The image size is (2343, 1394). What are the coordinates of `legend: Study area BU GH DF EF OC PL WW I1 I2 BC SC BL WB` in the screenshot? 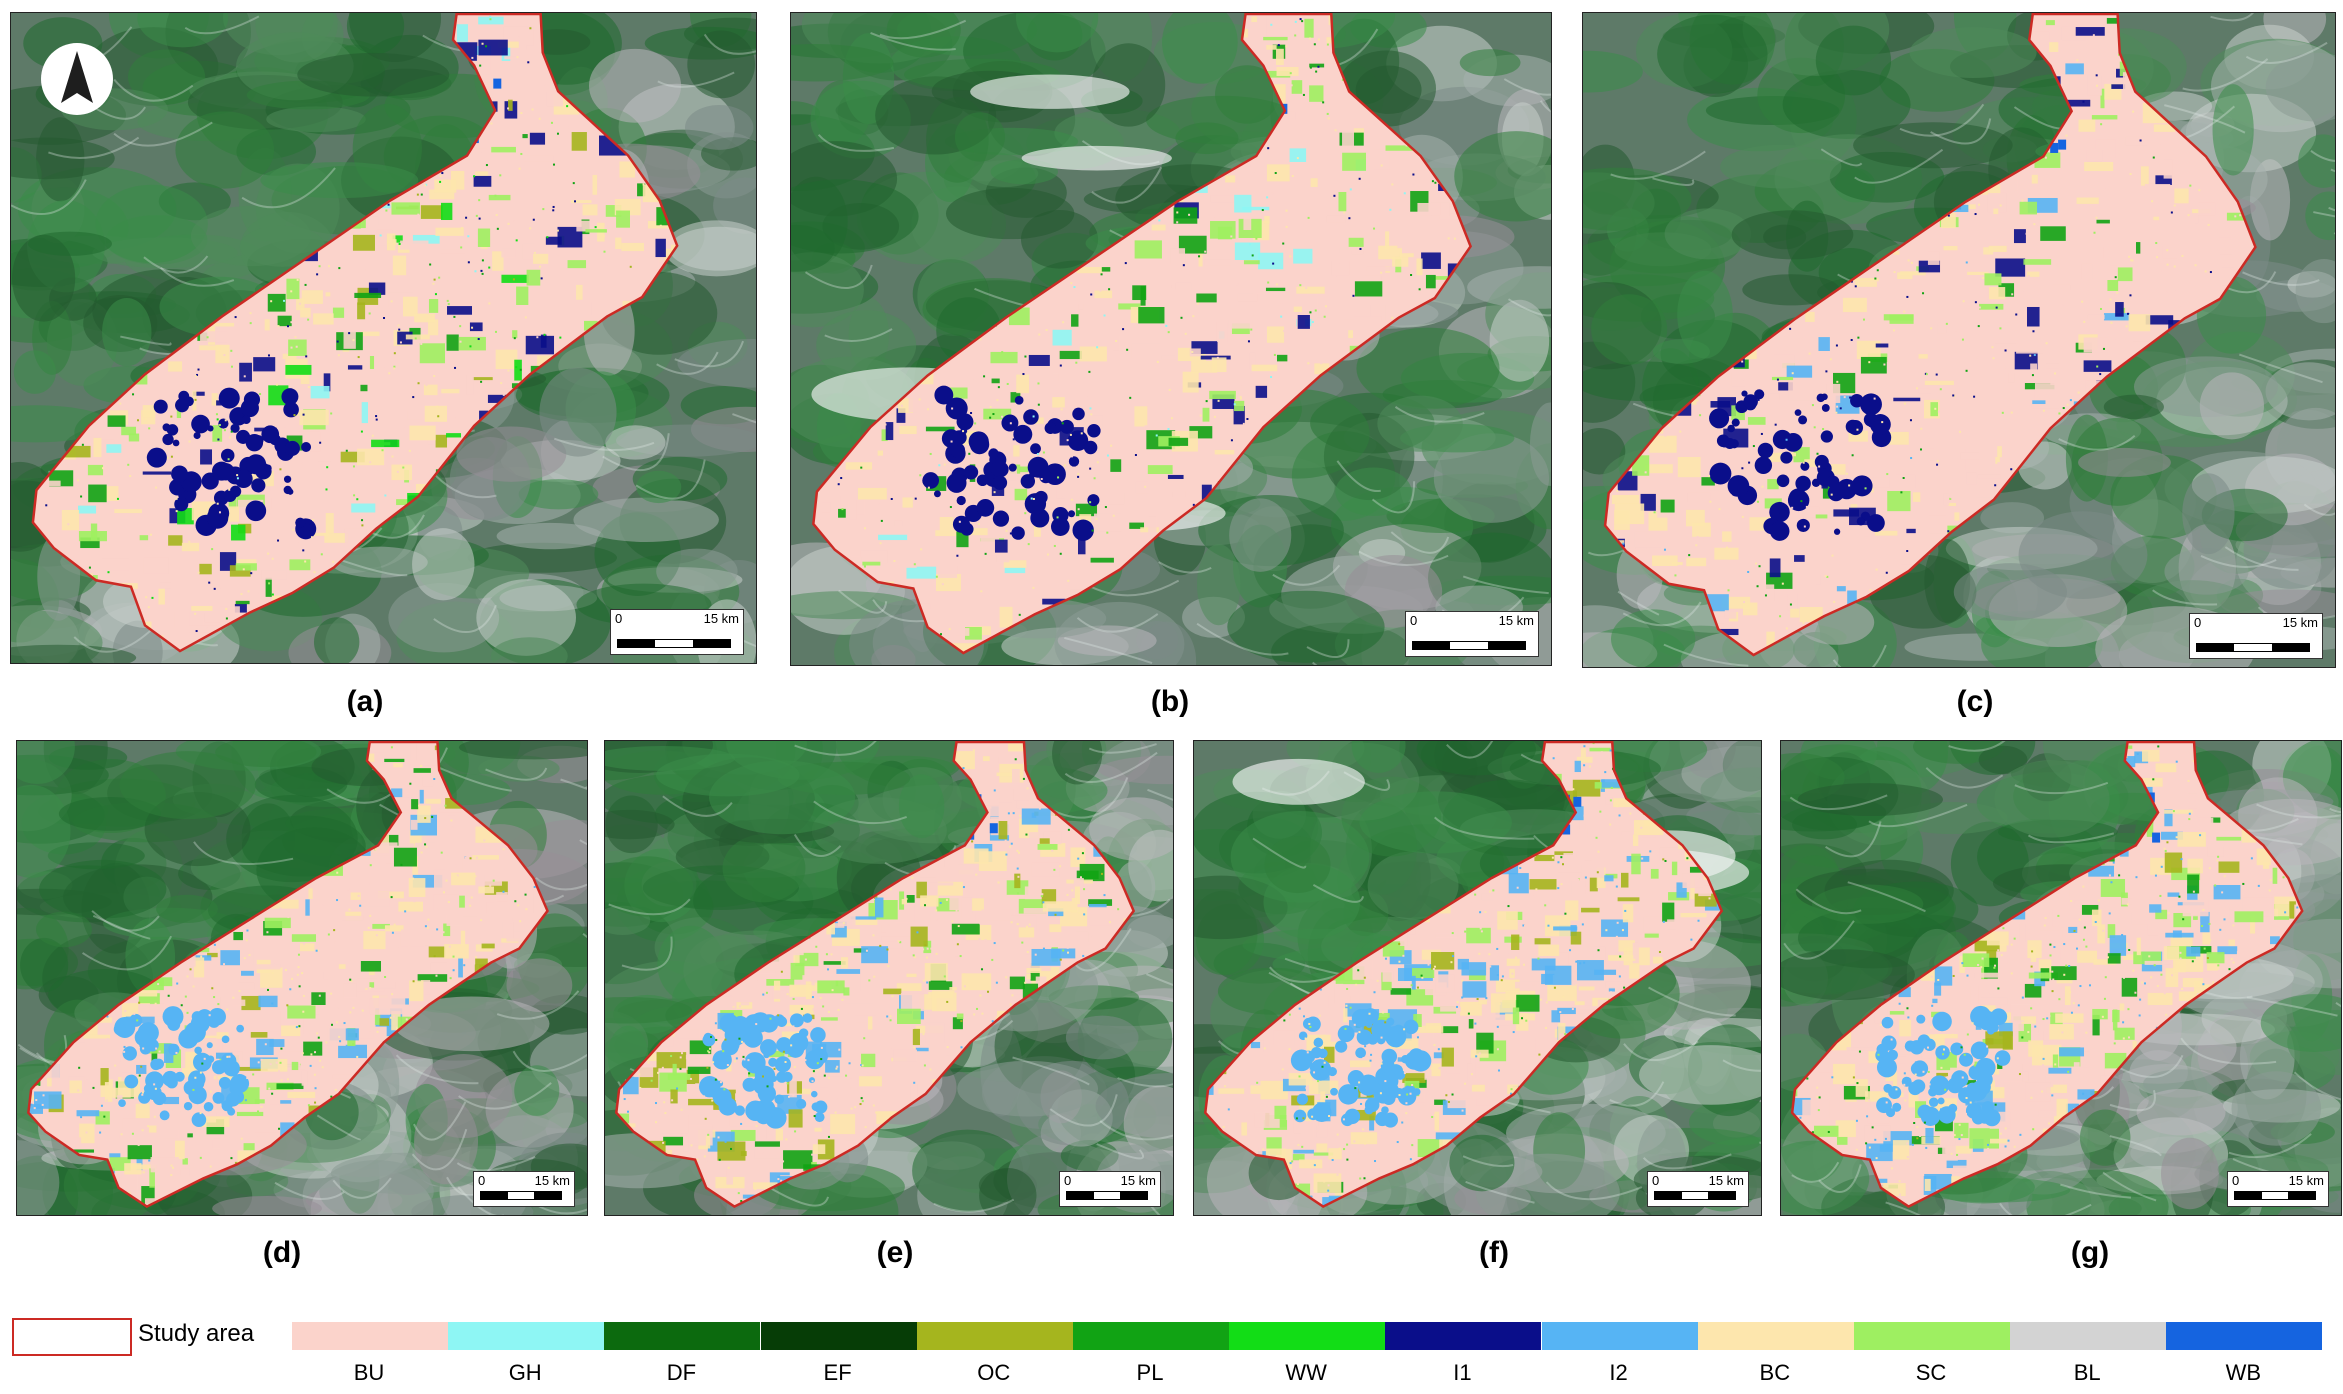 It's located at (1171, 1347).